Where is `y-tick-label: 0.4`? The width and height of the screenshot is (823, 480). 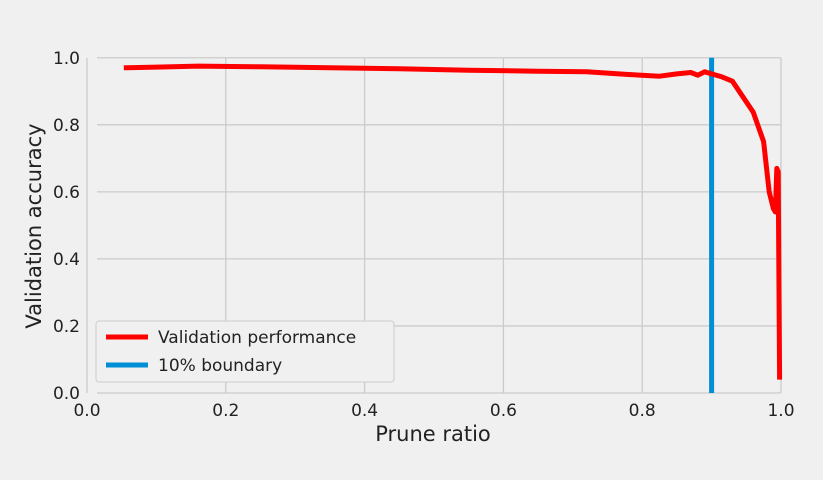 y-tick-label: 0.4 is located at coordinates (66, 260).